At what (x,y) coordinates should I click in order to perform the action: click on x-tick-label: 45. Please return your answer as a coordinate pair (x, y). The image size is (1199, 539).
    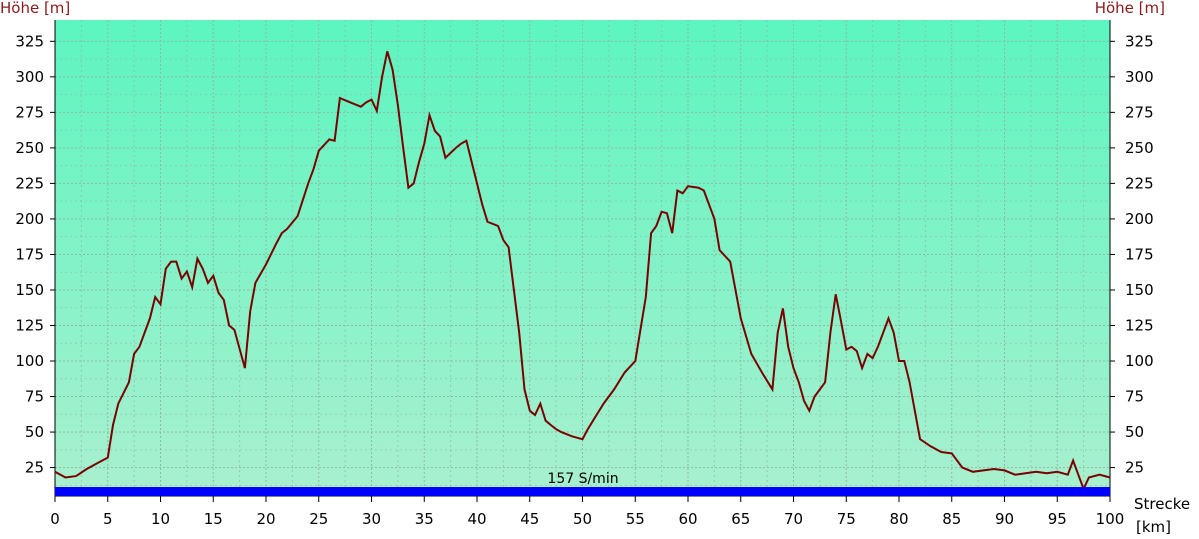
    Looking at the image, I should click on (529, 519).